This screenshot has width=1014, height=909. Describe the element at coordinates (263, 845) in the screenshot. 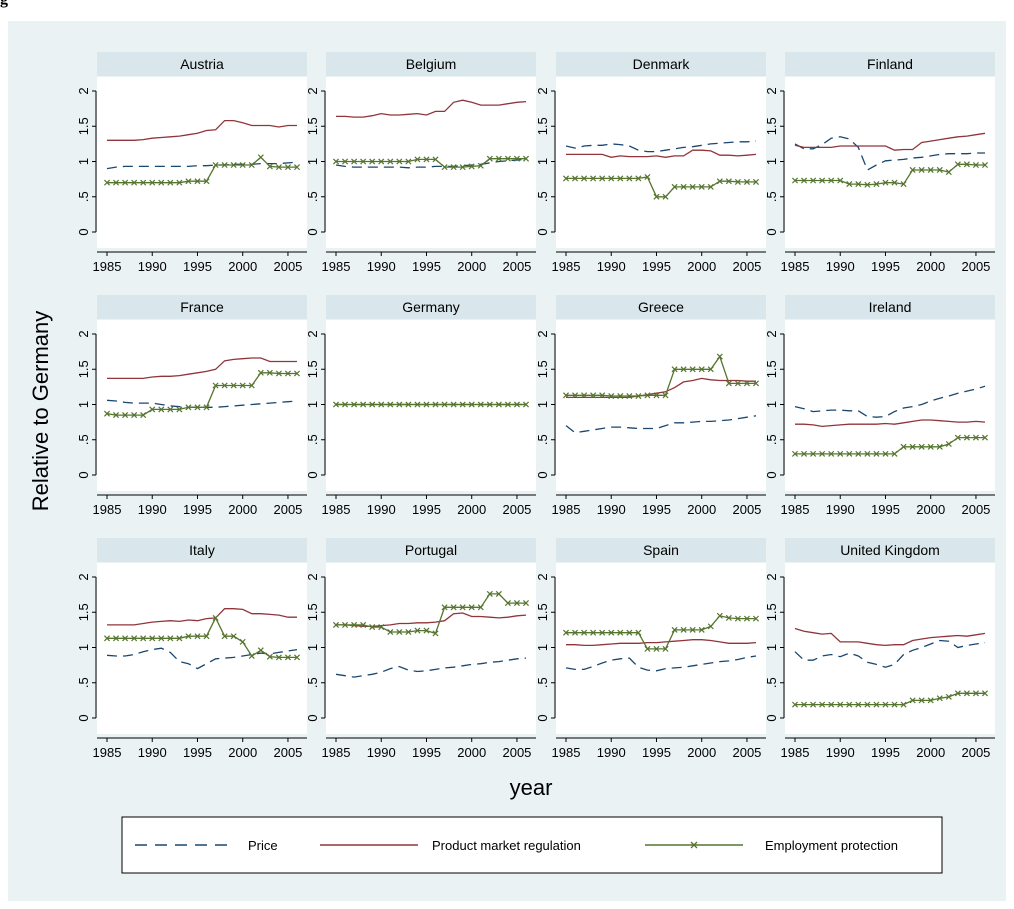

I see `legend-label: Price` at that location.